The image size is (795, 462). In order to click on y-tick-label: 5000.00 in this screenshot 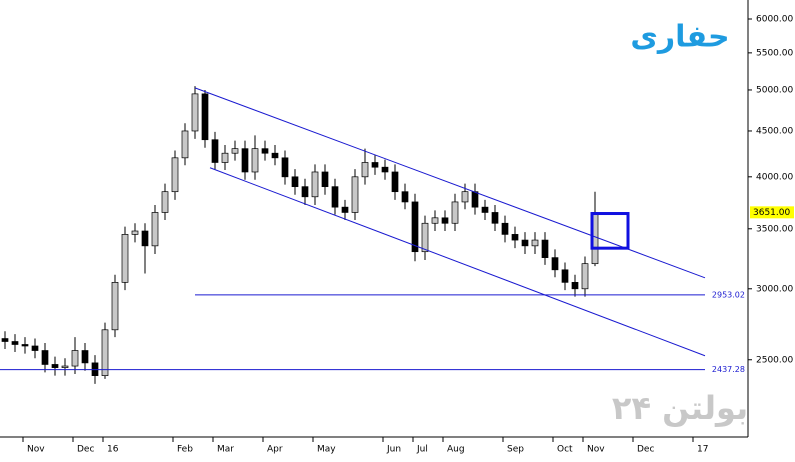, I will do `click(774, 90)`.